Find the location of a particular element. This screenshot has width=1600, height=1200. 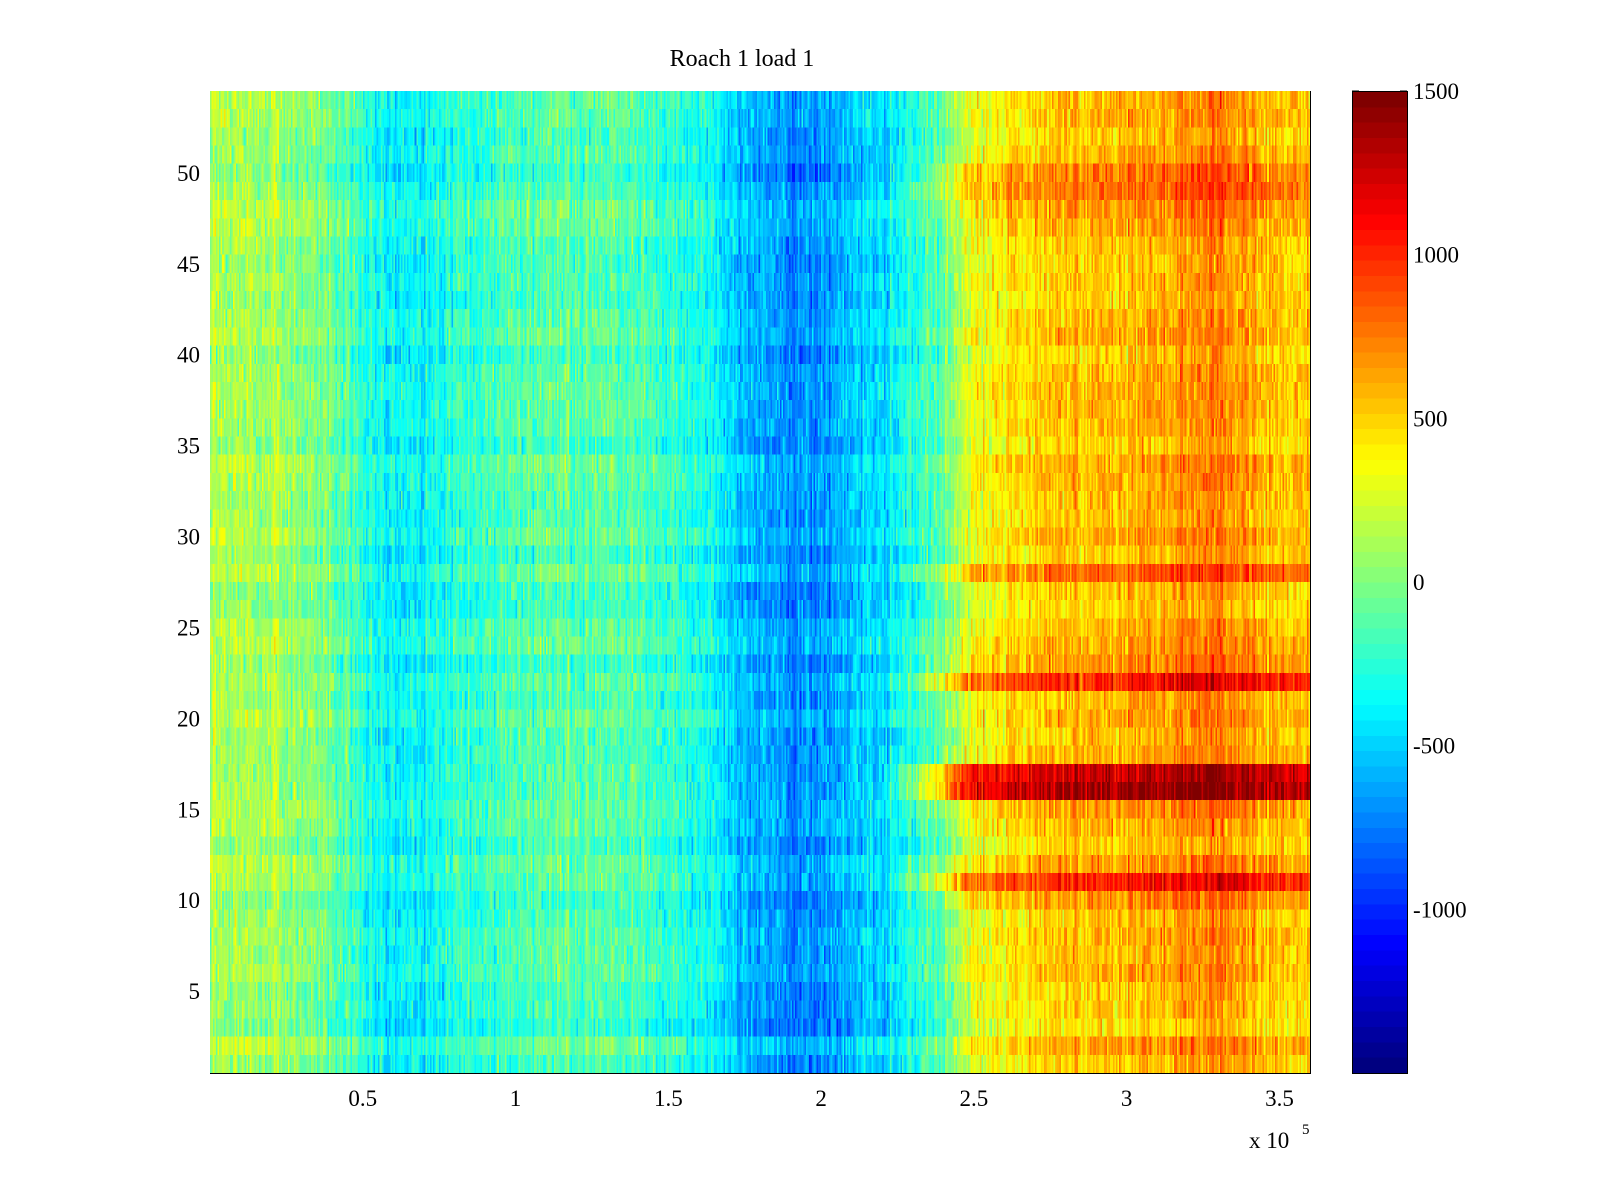

y-tick-label: 10 is located at coordinates (188, 900).